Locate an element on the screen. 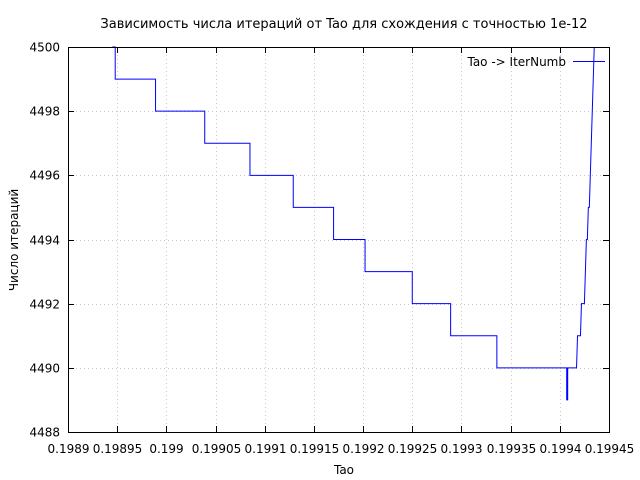  y-tick-label: 4494 is located at coordinates (44, 241).